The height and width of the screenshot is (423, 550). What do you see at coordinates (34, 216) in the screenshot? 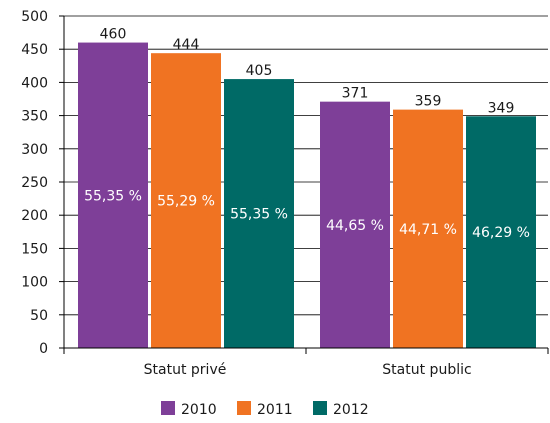
I see `y-tick-label: 200` at bounding box center [34, 216].